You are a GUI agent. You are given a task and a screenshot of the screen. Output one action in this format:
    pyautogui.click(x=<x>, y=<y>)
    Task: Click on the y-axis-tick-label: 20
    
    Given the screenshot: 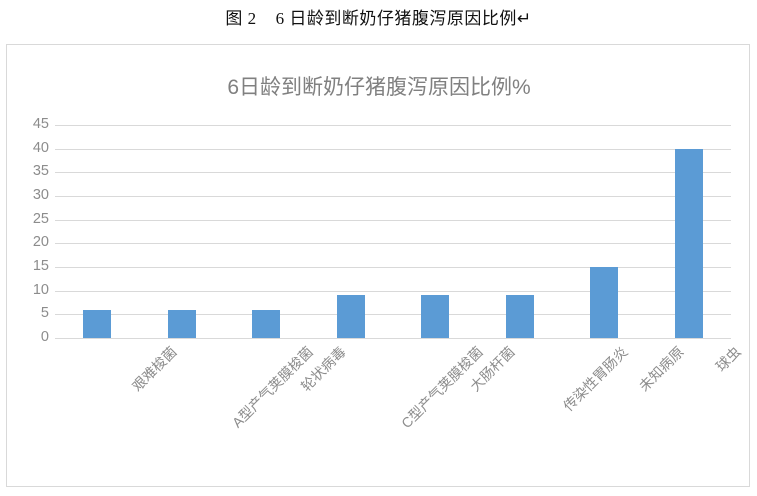 What is the action you would take?
    pyautogui.click(x=40, y=242)
    